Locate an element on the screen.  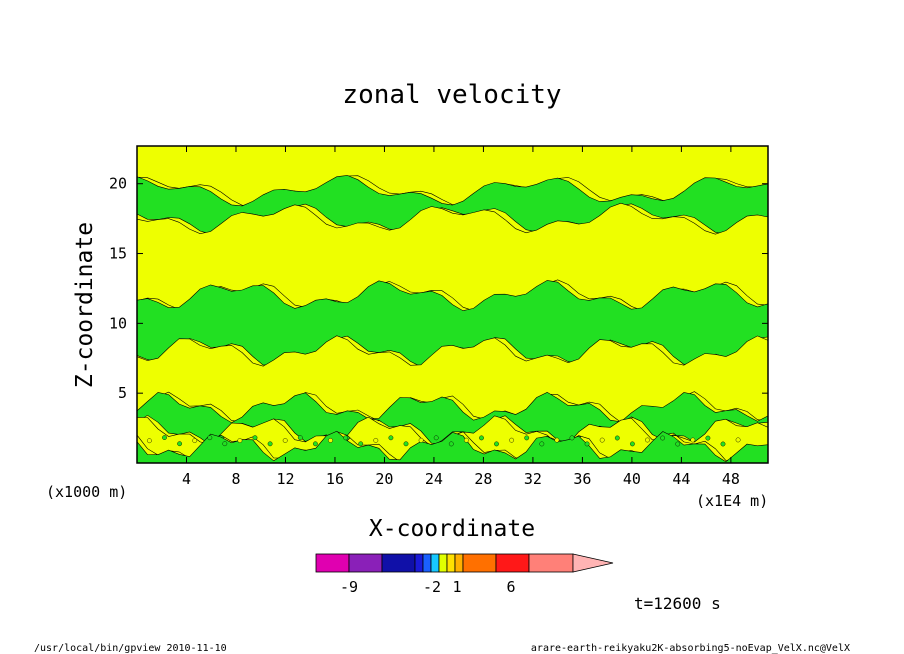
x-unit-label: (x1E4 m) is located at coordinates (732, 501).